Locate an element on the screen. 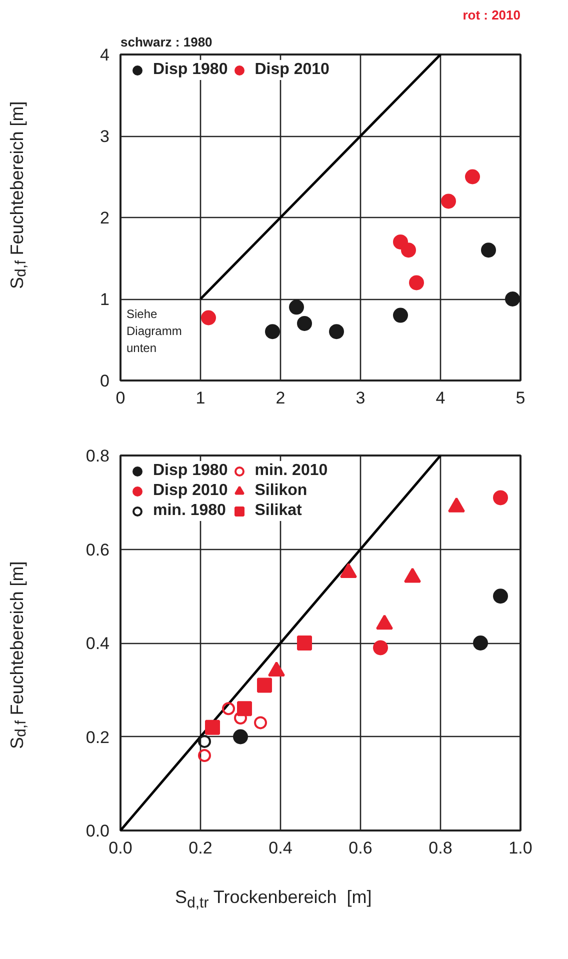 Image resolution: width=568 pixels, height=959 pixels. x-tick-label: 0.4 is located at coordinates (280, 848).